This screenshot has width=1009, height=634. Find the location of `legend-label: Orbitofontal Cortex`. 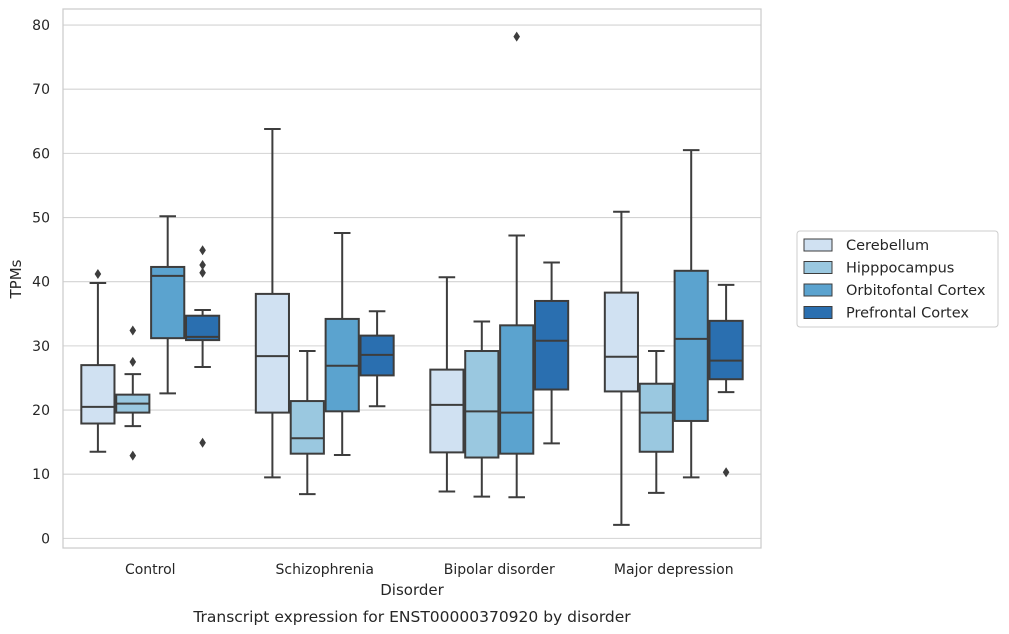

legend-label: Orbitofontal Cortex is located at coordinates (916, 291).